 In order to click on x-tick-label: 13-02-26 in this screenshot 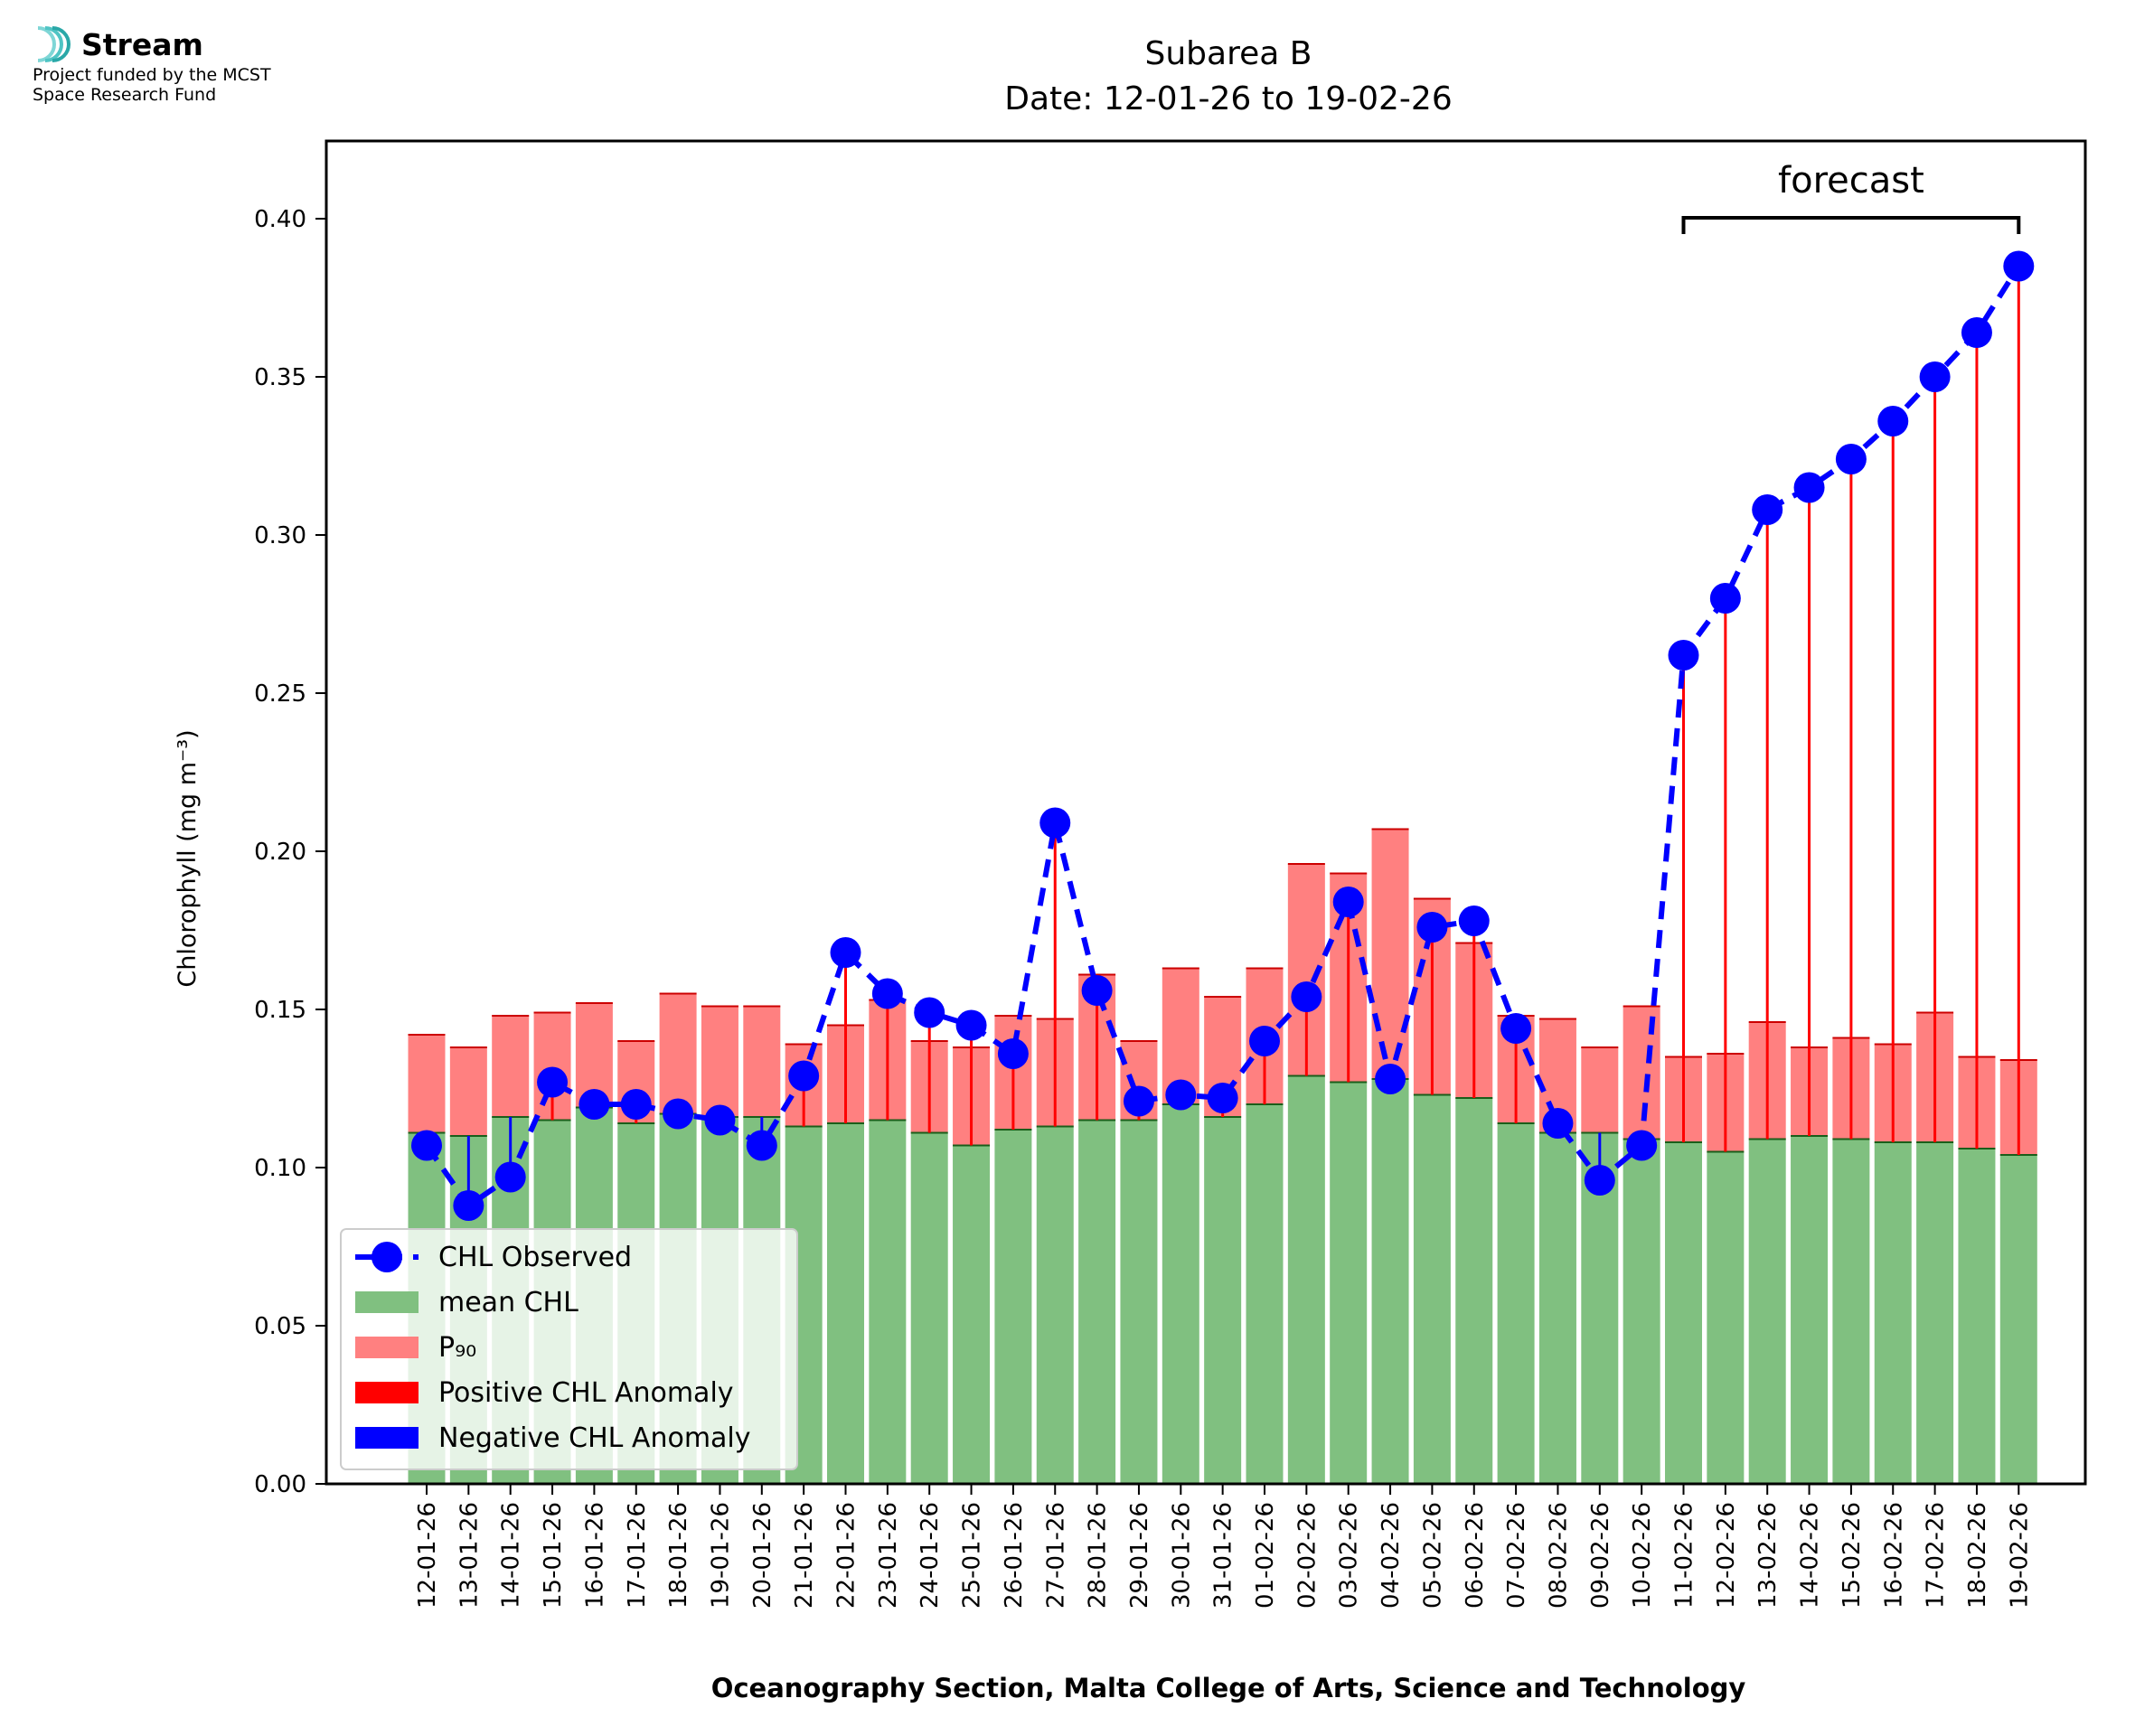, I will do `click(1768, 1556)`.